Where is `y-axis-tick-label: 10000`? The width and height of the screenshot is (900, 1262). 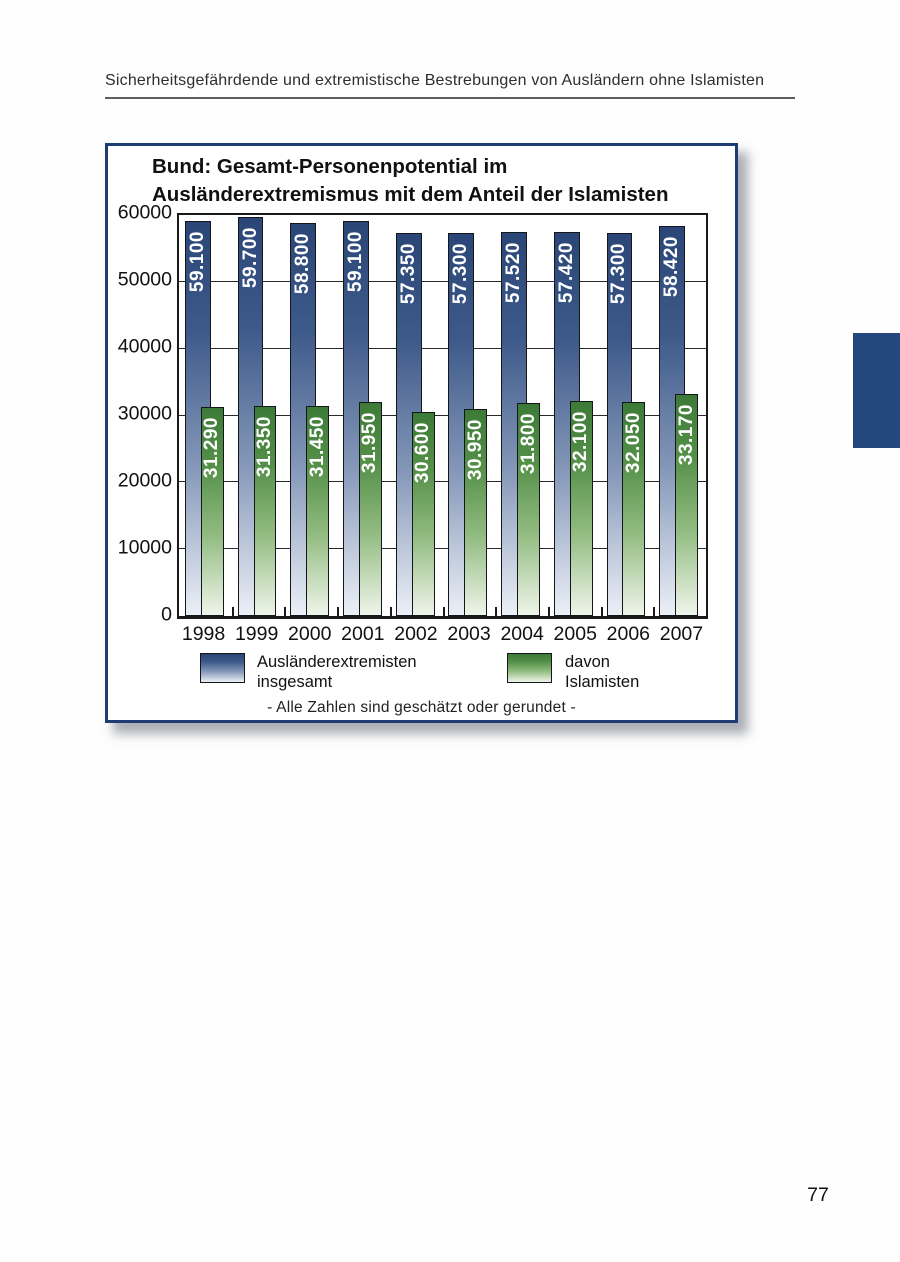
y-axis-tick-label: 10000 is located at coordinates (144, 547).